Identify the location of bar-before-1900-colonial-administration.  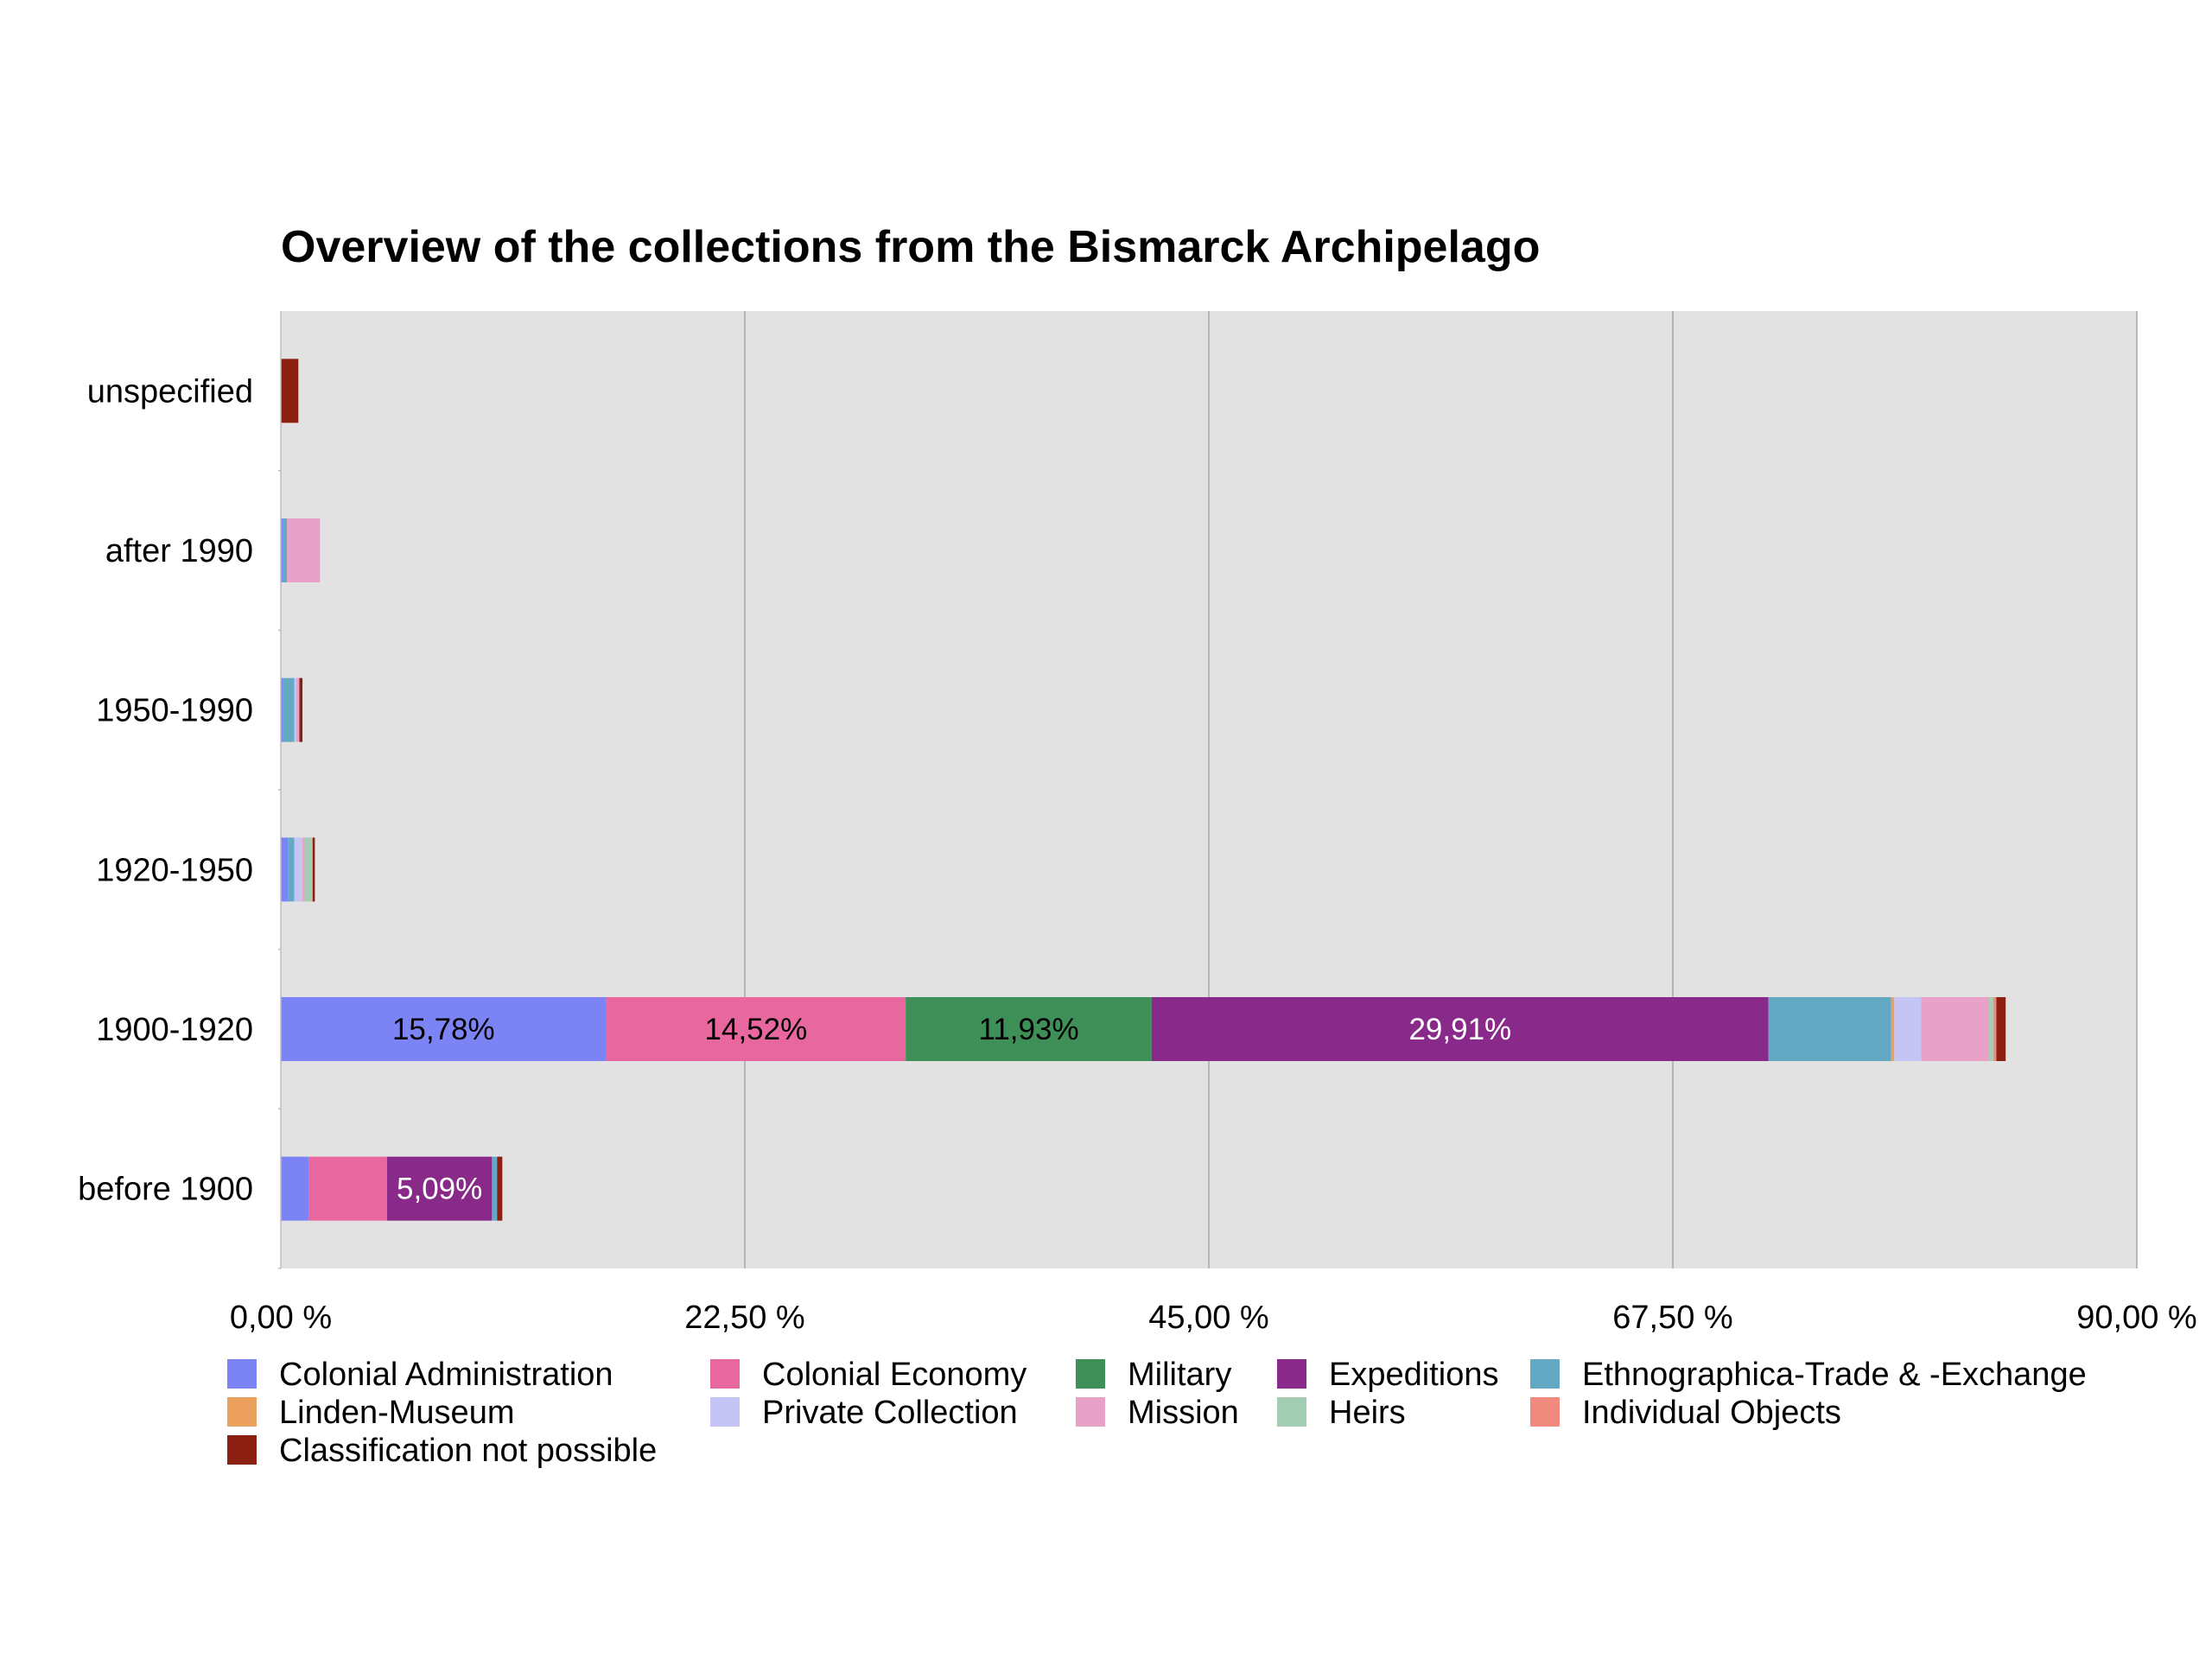
(295, 1188).